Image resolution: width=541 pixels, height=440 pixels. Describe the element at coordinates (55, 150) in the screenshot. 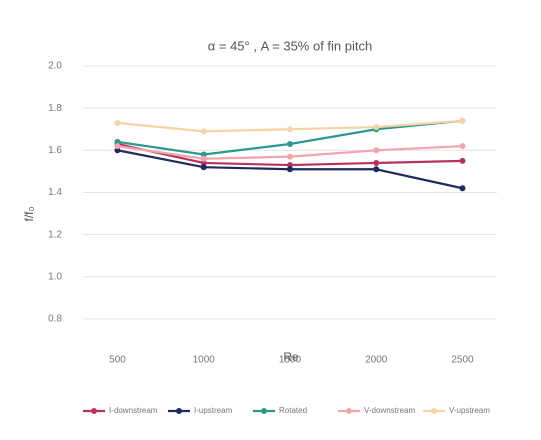

I see `y-tick-label: 1.6` at that location.